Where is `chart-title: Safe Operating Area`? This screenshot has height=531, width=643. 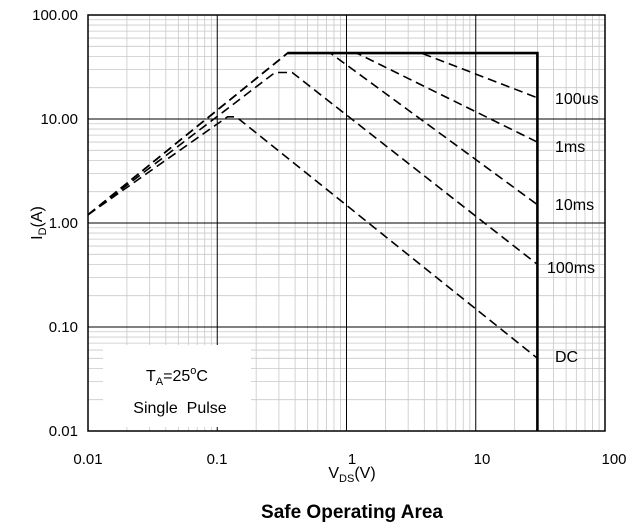 chart-title: Safe Operating Area is located at coordinates (352, 512).